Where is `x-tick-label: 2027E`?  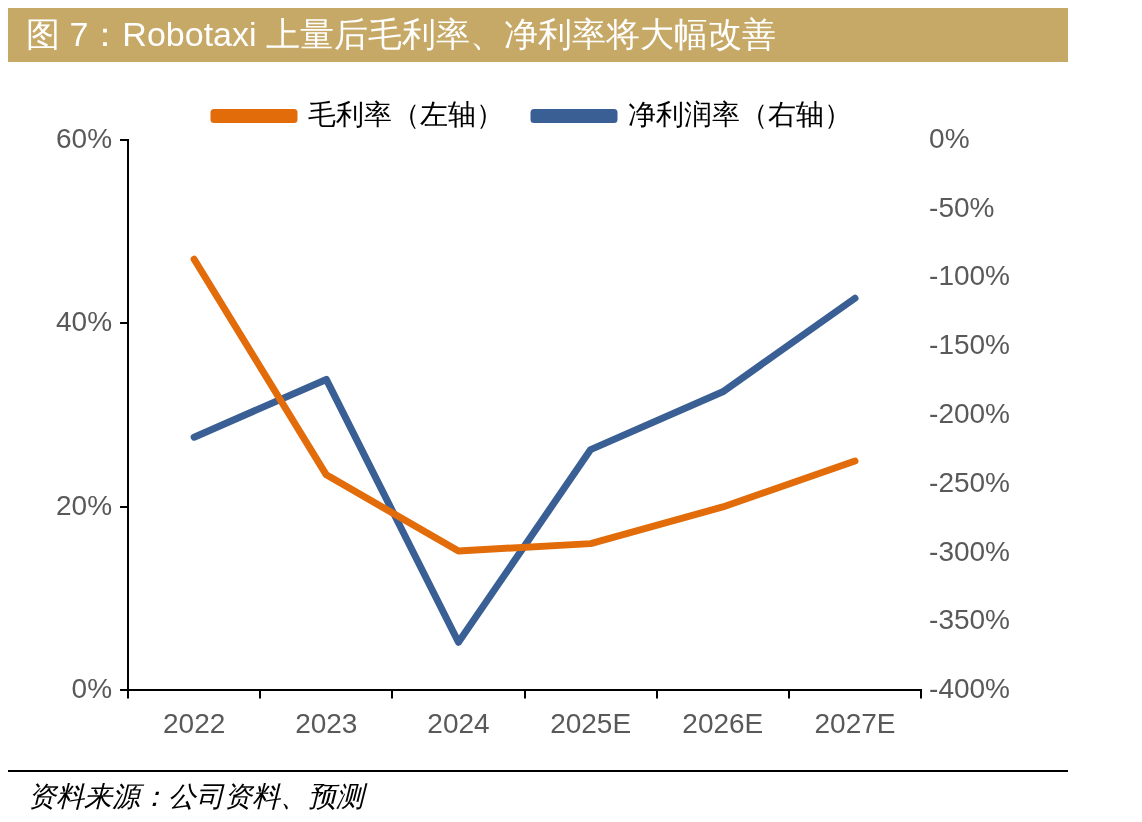 x-tick-label: 2027E is located at coordinates (855, 723).